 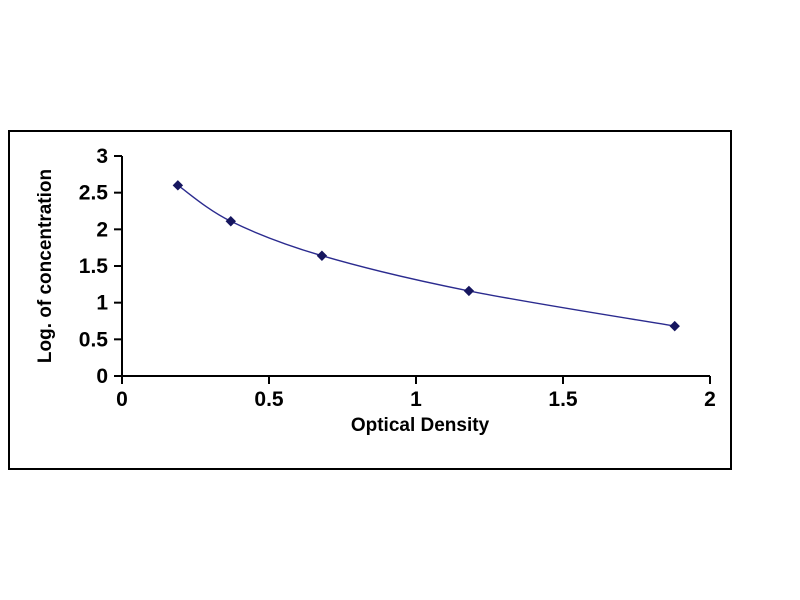 I want to click on x-axis-label: Optical Density, so click(x=420, y=425).